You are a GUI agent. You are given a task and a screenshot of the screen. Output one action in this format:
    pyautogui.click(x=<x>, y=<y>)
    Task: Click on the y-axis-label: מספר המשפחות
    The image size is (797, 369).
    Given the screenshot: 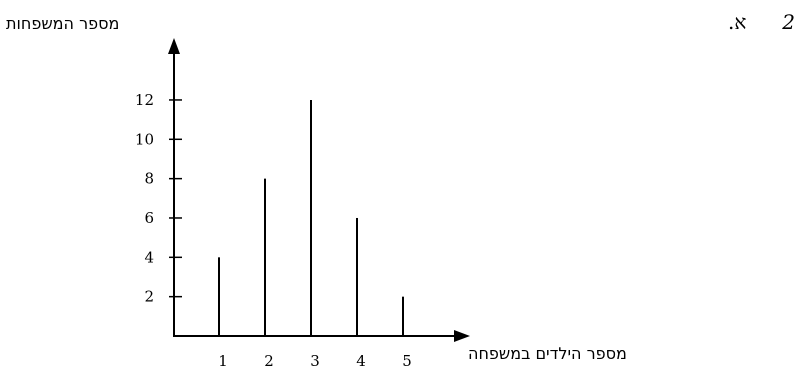 What is the action you would take?
    pyautogui.click(x=63, y=23)
    